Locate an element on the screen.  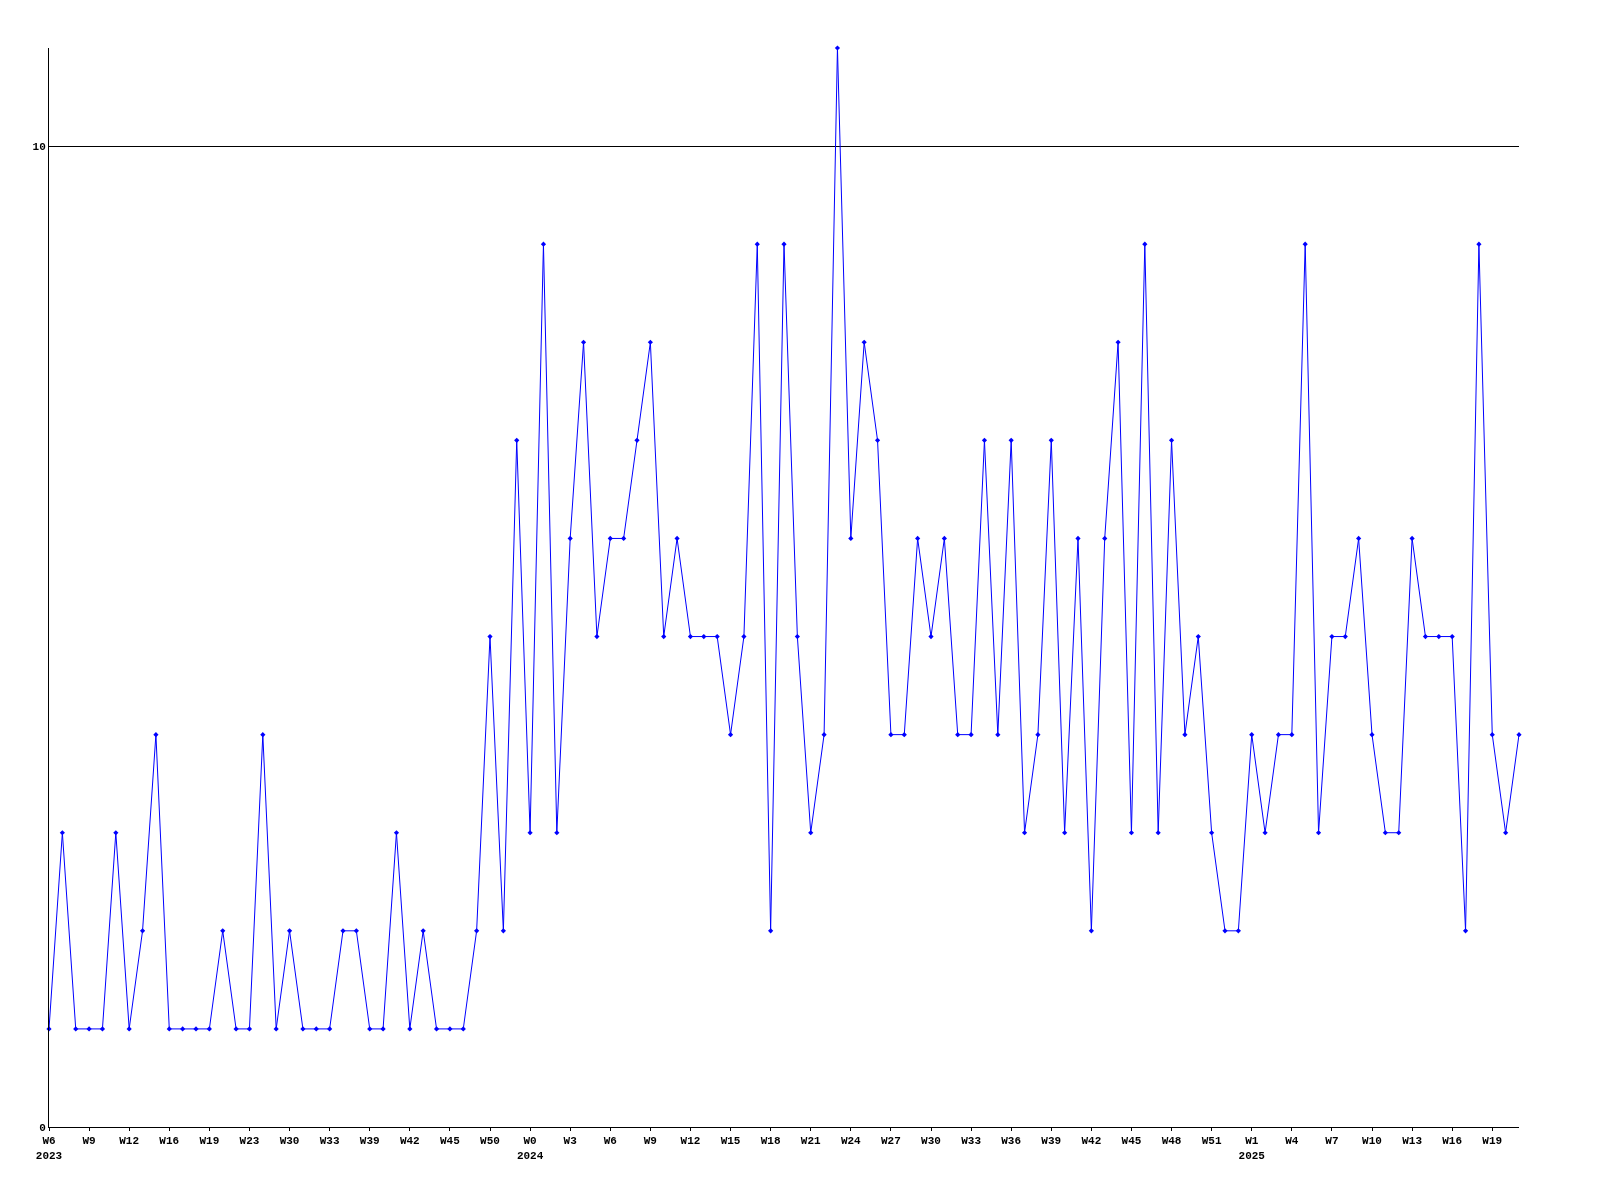
x-tick-label: W6 is located at coordinates (610, 1141).